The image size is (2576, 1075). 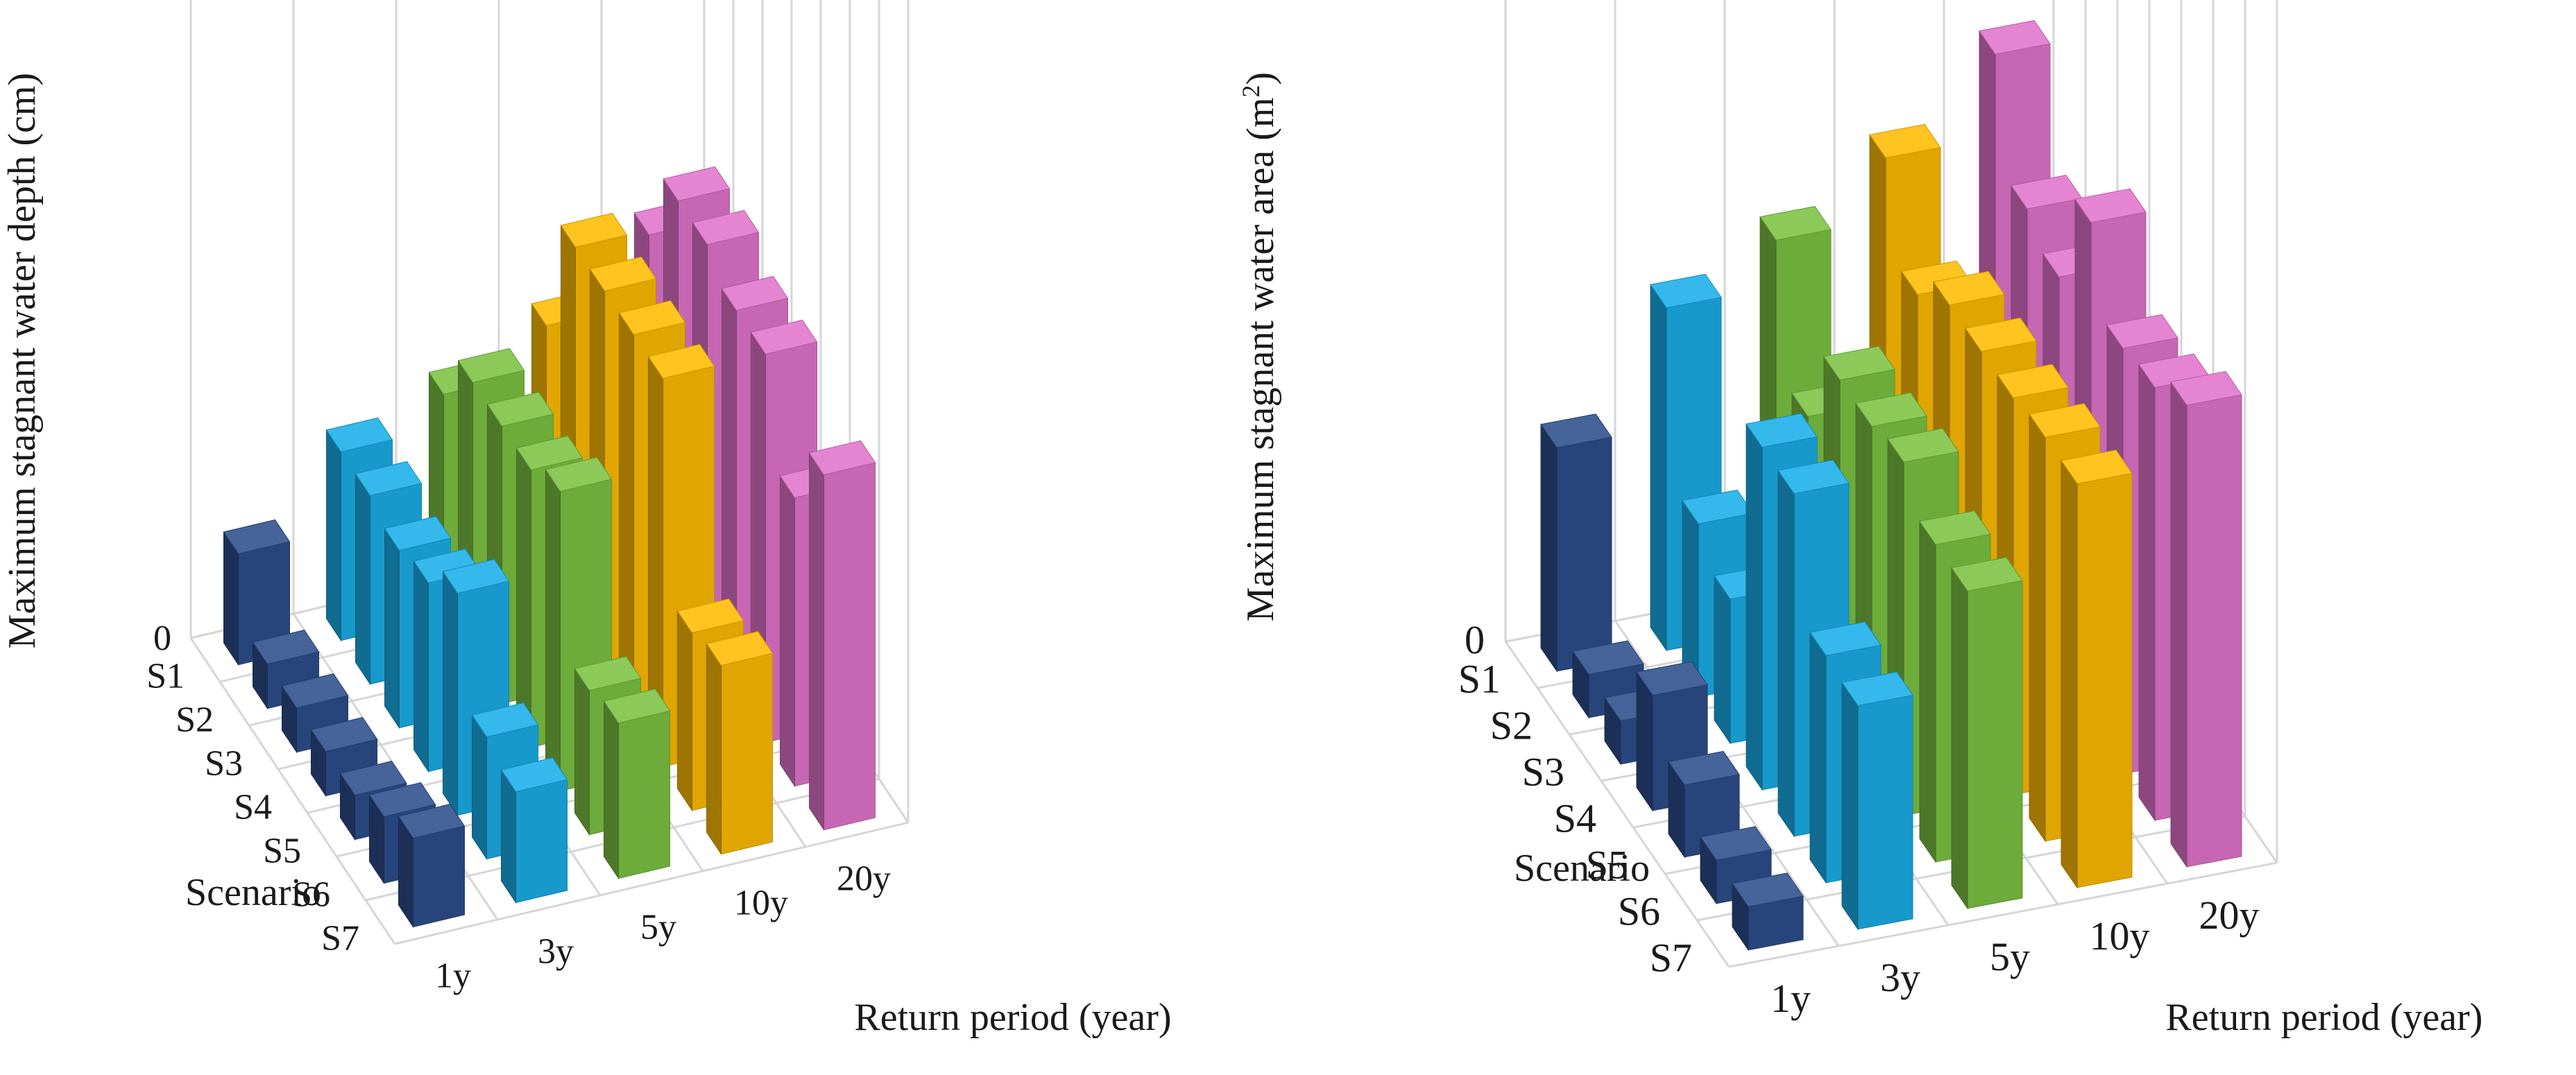 I want to click on scenario-label: S7, so click(x=1671, y=959).